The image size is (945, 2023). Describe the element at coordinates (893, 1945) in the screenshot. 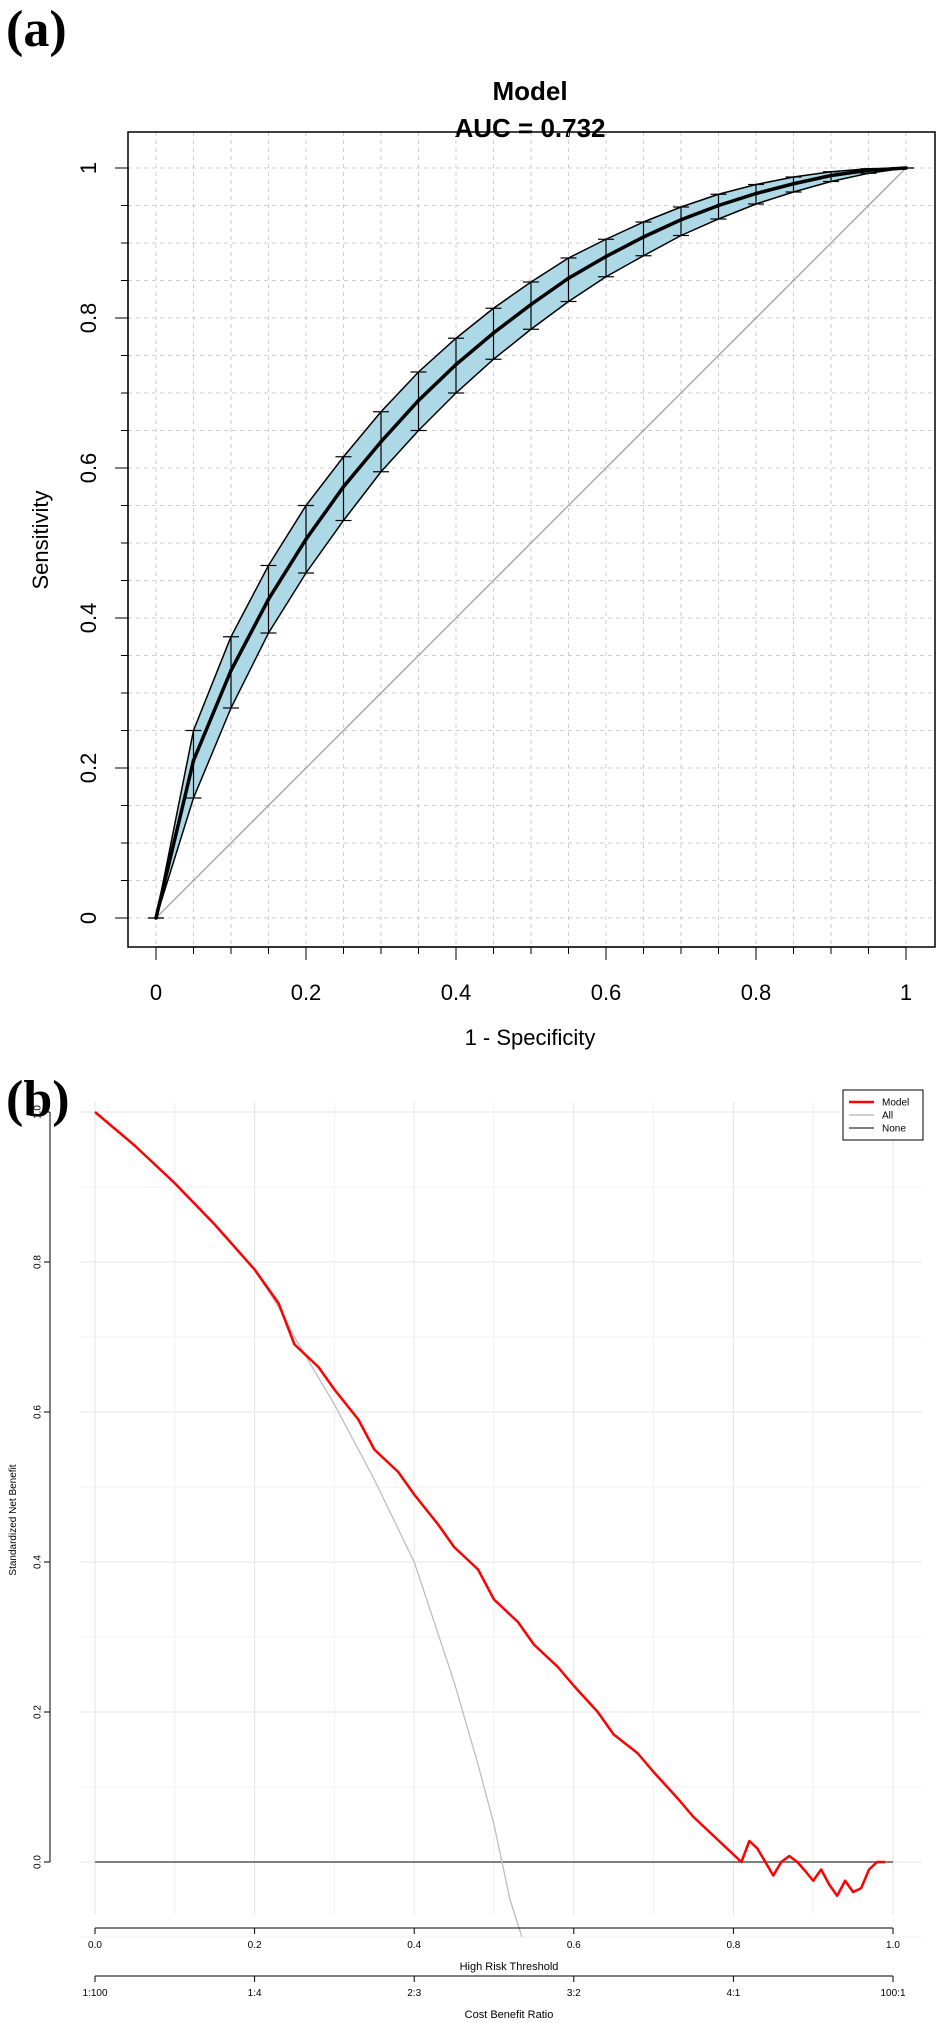

I see `x-tick-label: 1.0` at that location.